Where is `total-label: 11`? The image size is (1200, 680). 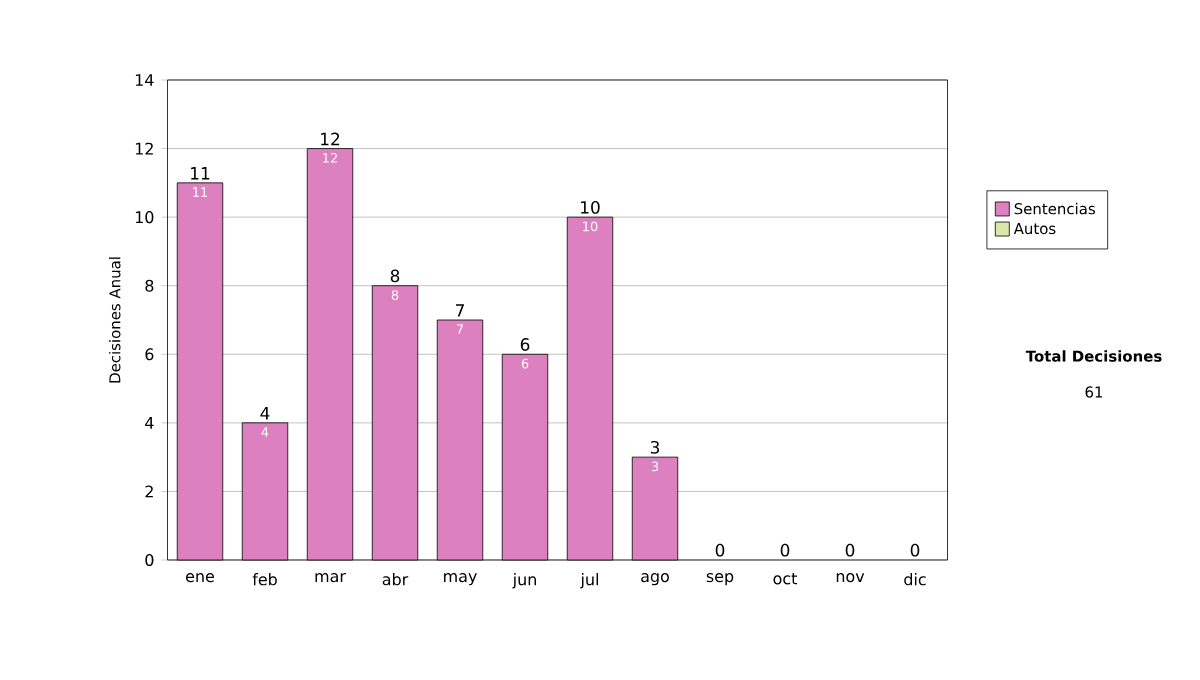 total-label: 11 is located at coordinates (200, 173).